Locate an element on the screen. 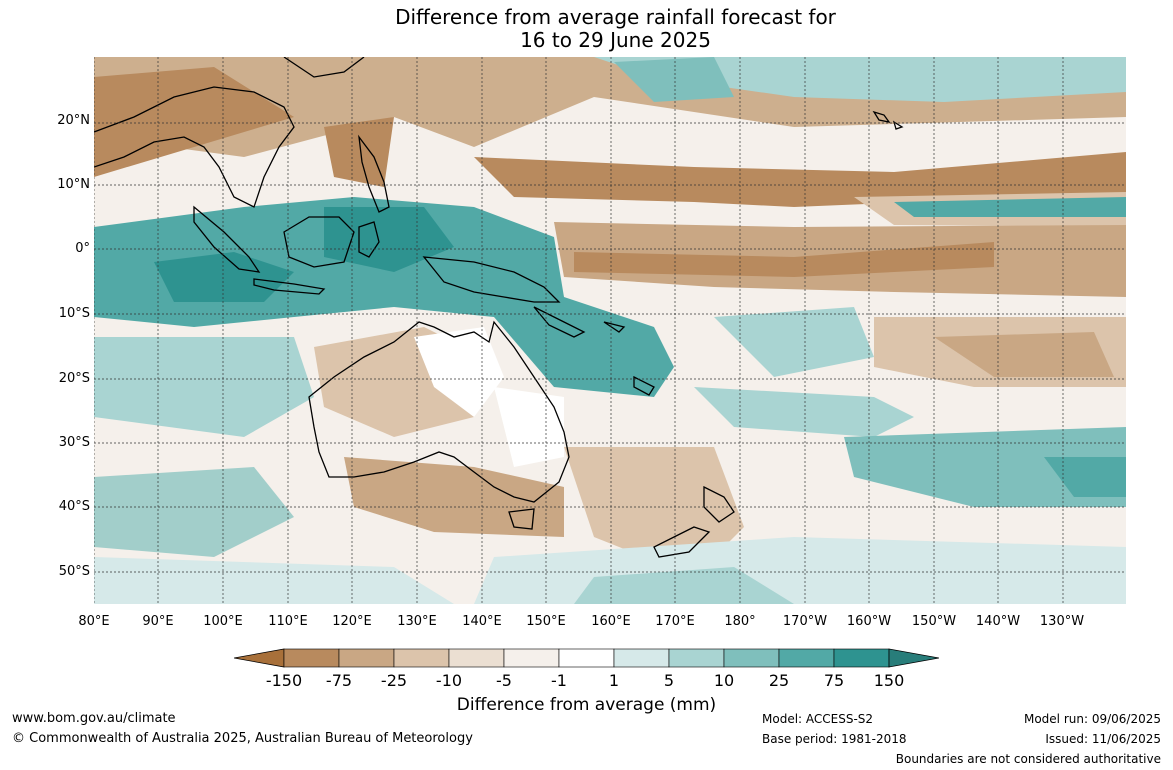 This screenshot has width=1173, height=770. lat-label-20n: 20°N is located at coordinates (73, 120).